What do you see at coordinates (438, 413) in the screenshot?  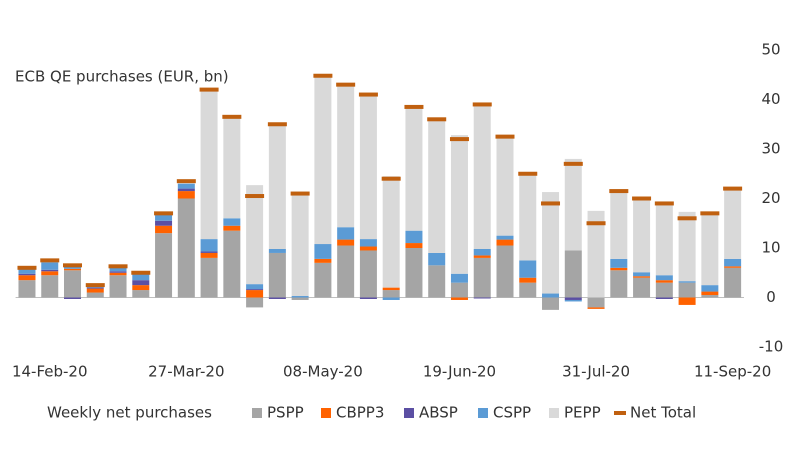 I see `legend-label: ABSP` at bounding box center [438, 413].